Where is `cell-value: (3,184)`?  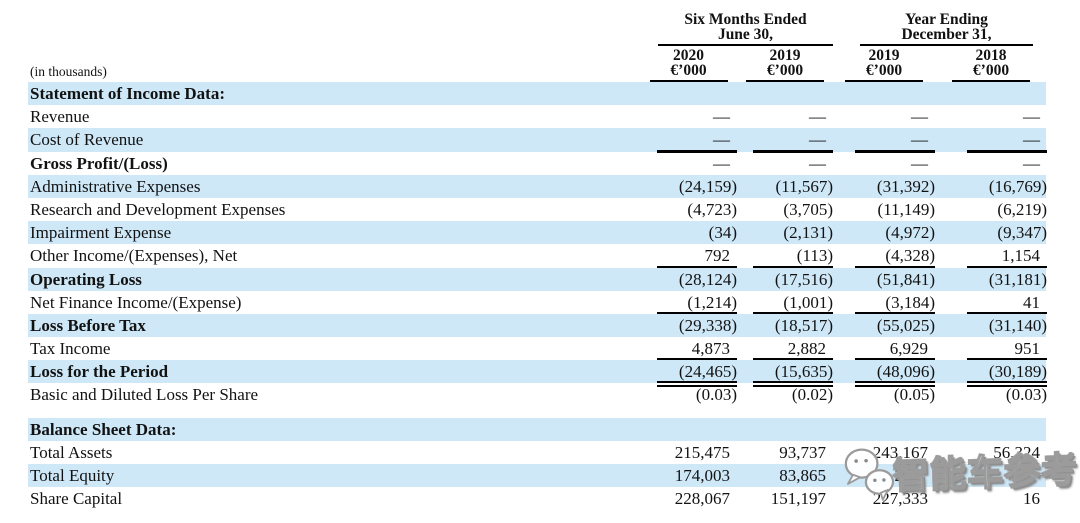
cell-value: (3,184) is located at coordinates (910, 302).